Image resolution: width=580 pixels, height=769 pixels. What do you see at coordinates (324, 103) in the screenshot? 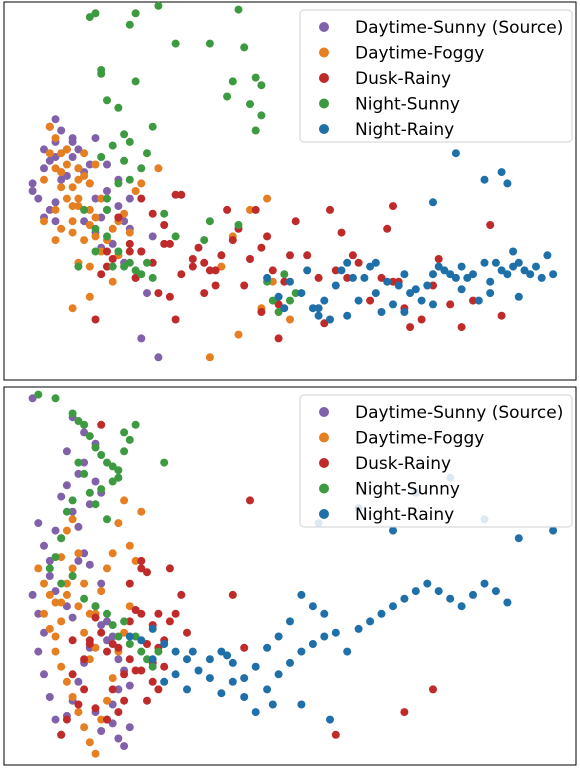
I see `legend-marker-night-sunny` at bounding box center [324, 103].